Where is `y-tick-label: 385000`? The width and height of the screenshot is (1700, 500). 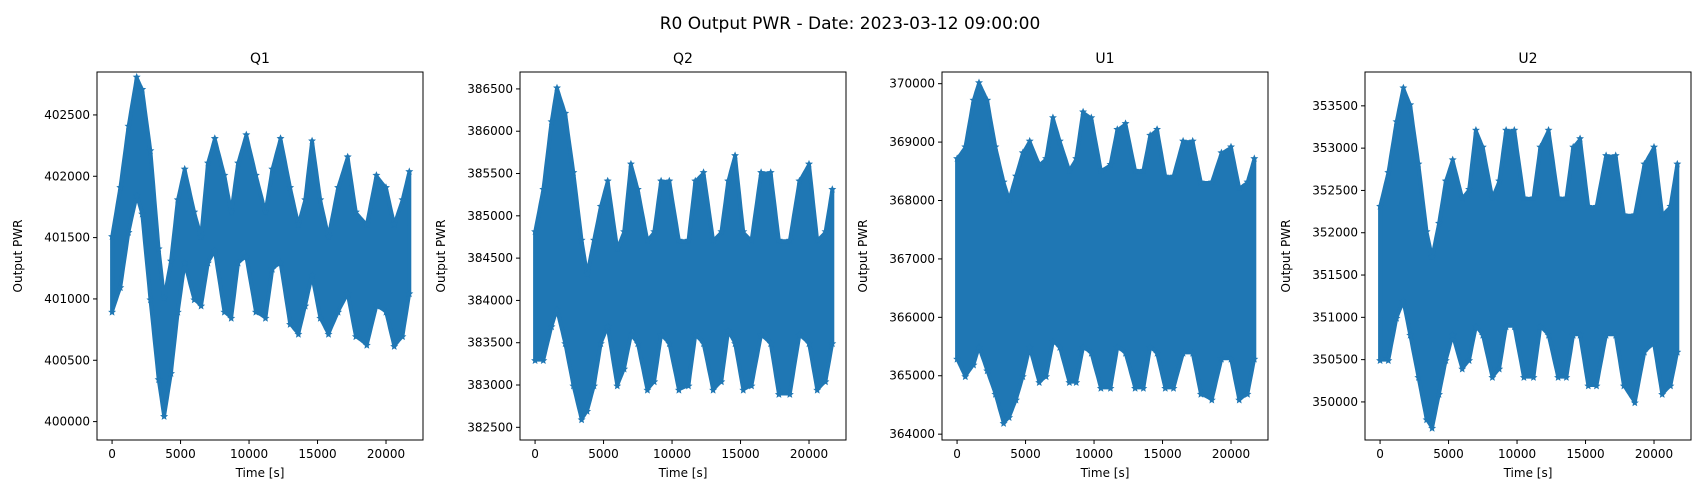
y-tick-label: 385000 is located at coordinates (490, 216).